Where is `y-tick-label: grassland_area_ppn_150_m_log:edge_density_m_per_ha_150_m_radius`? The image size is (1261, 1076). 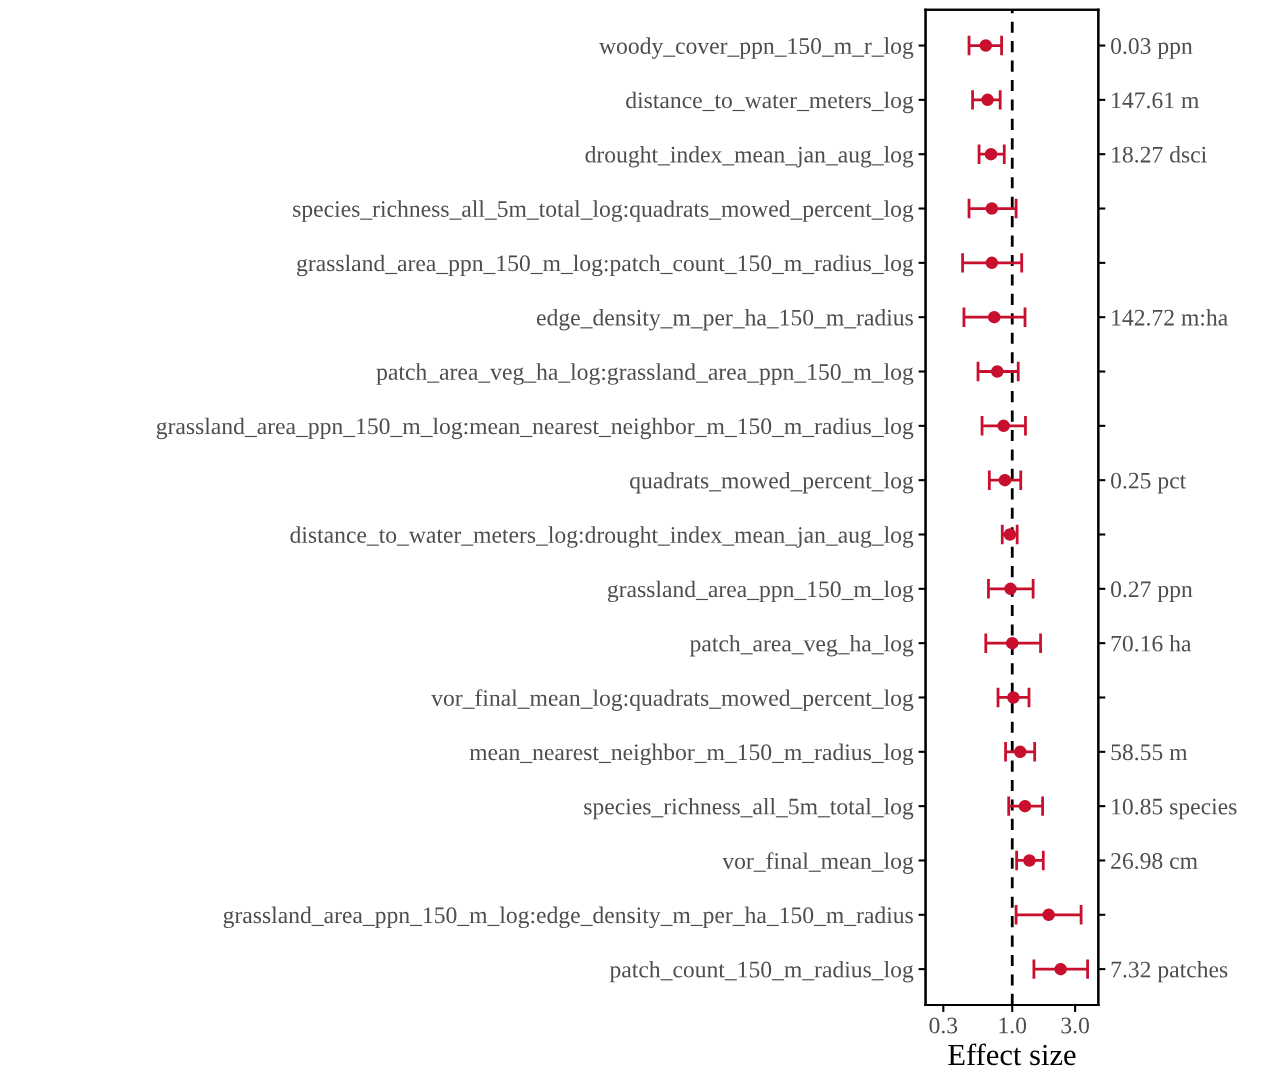
y-tick-label: grassland_area_ppn_150_m_log:edge_density_m_per_ha_150_m_radius is located at coordinates (568, 917).